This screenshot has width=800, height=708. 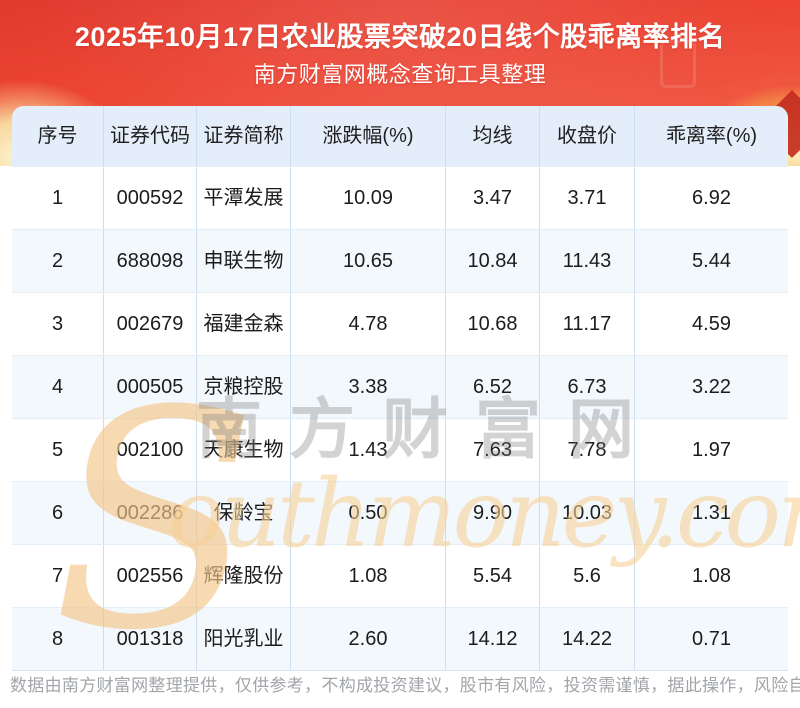 What do you see at coordinates (493, 639) in the screenshot?
I see `table-cell: 14.12` at bounding box center [493, 639].